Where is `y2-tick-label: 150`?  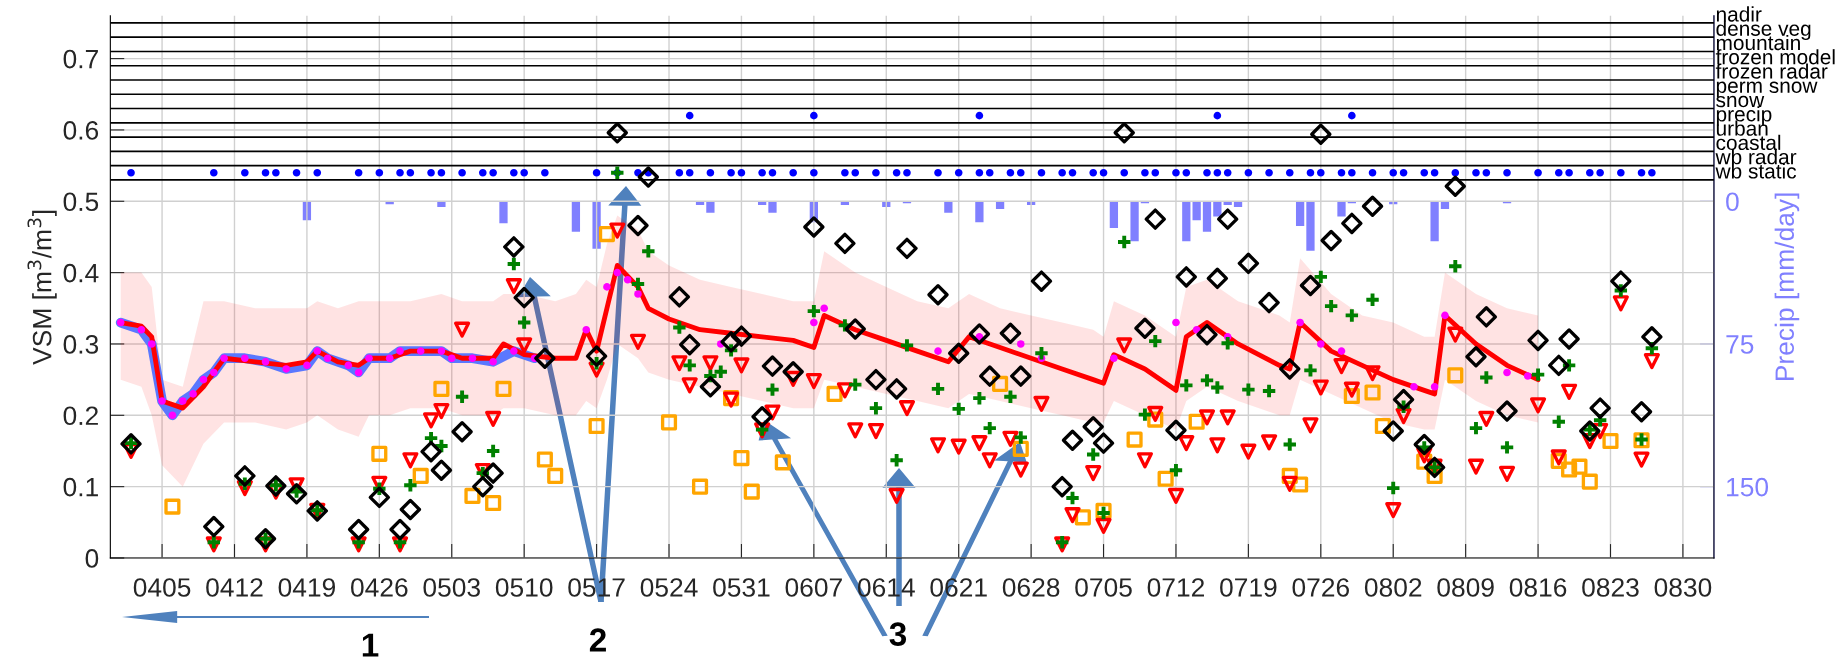 y2-tick-label: 150 is located at coordinates (1748, 487).